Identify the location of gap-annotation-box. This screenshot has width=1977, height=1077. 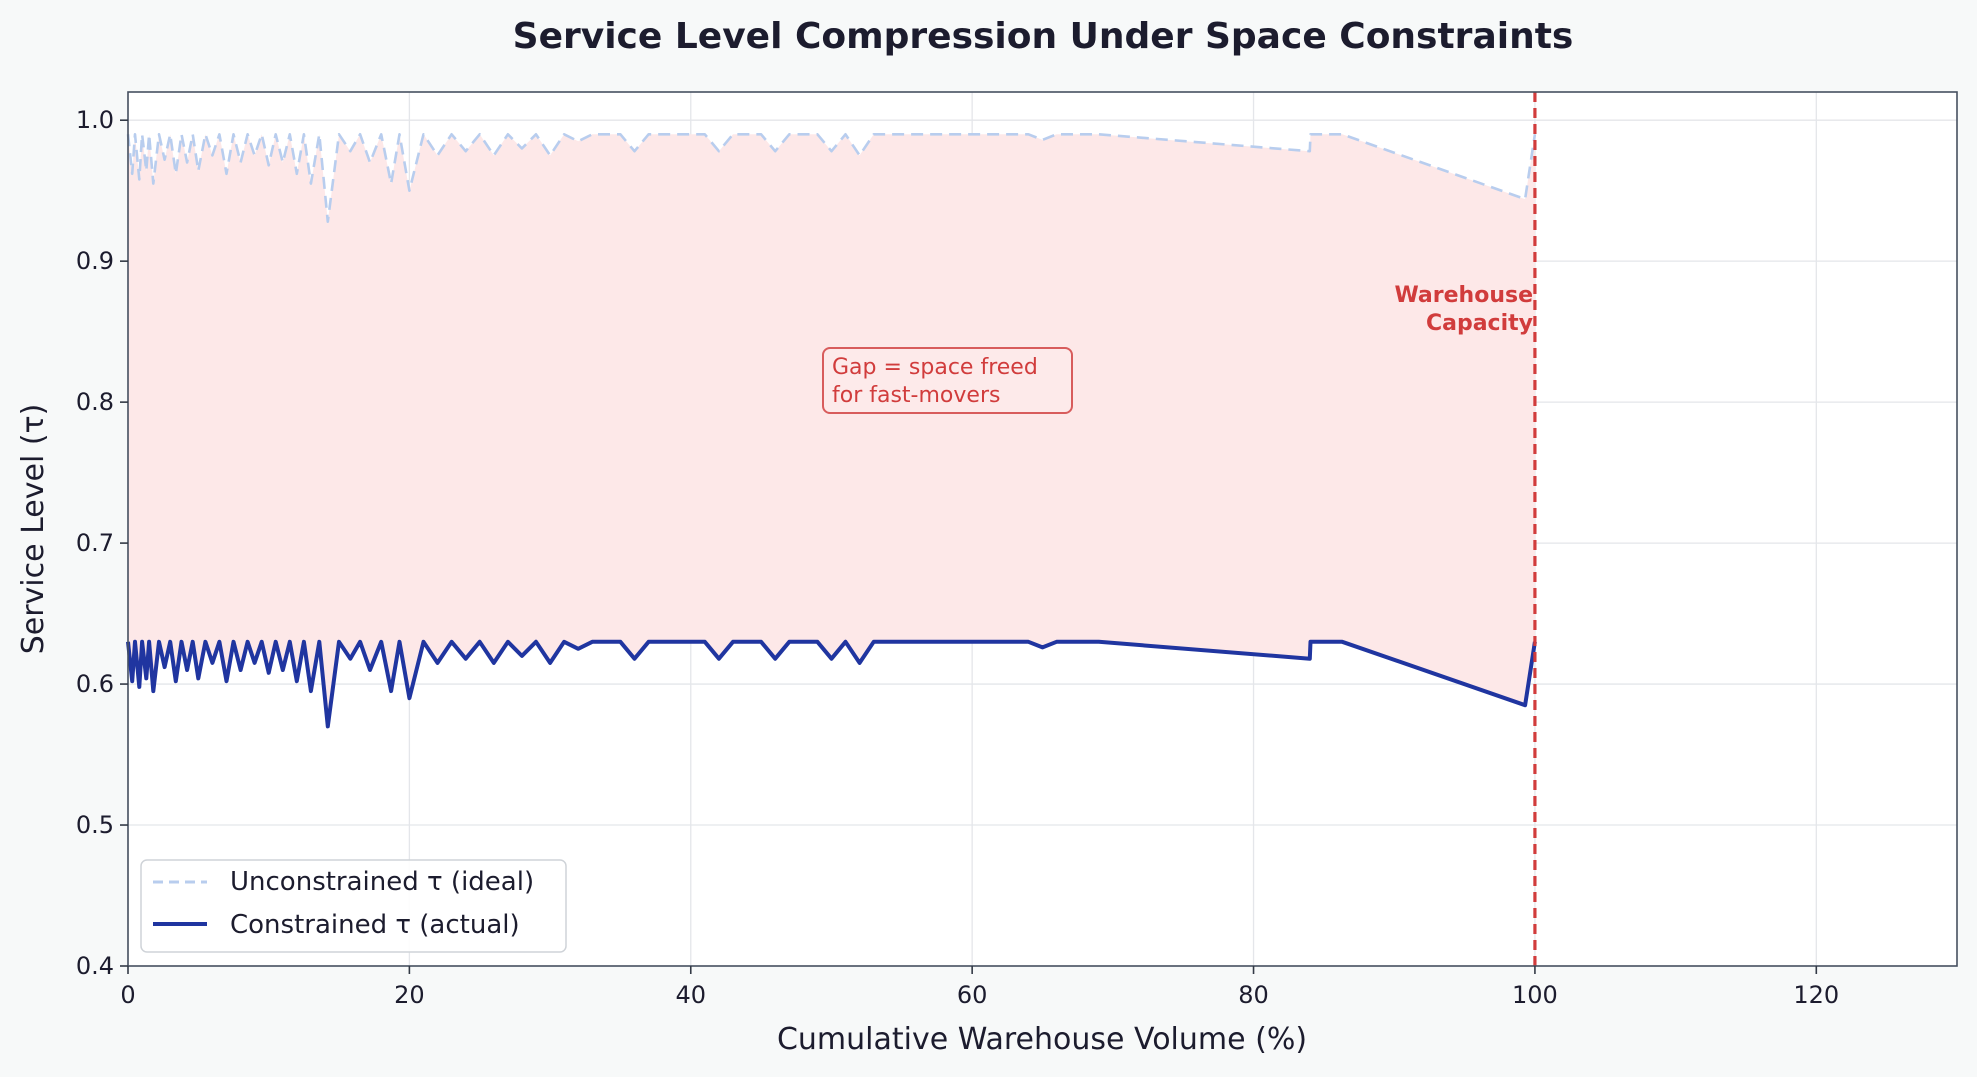
(947, 380).